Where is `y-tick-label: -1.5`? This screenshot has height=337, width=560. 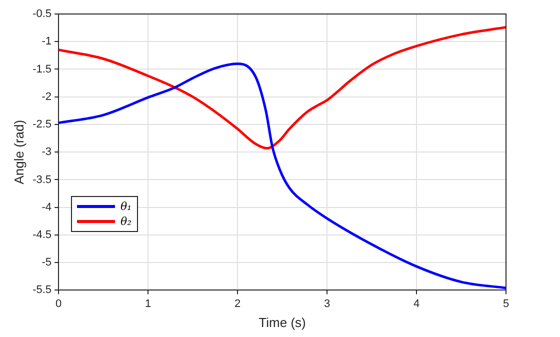
y-tick-label: -1.5 is located at coordinates (42, 69).